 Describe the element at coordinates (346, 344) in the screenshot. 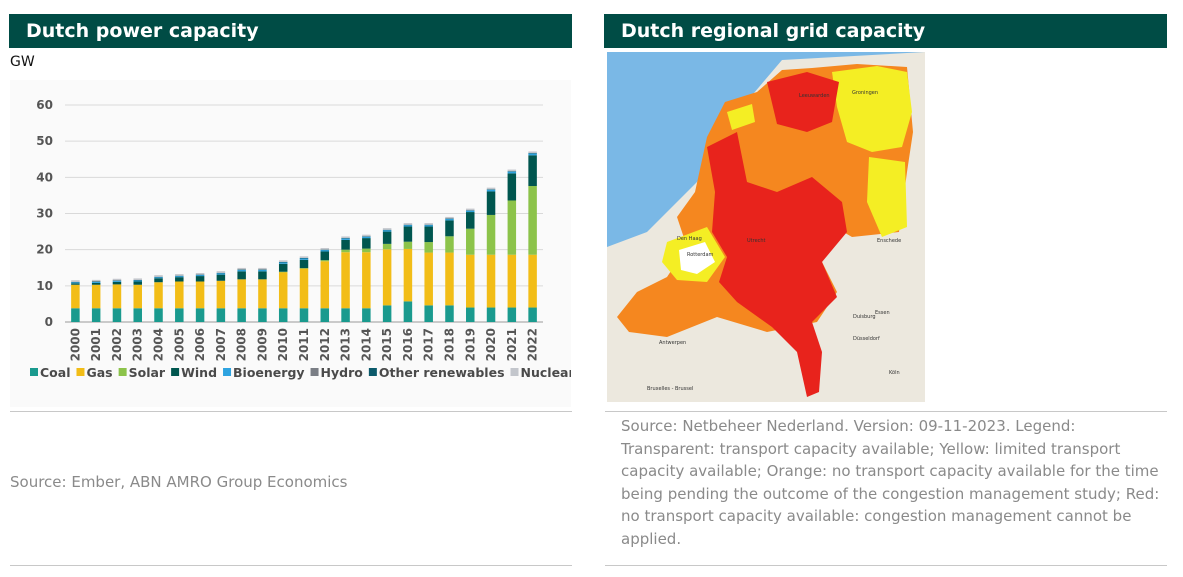

I see `x-tick-label: 2013` at that location.